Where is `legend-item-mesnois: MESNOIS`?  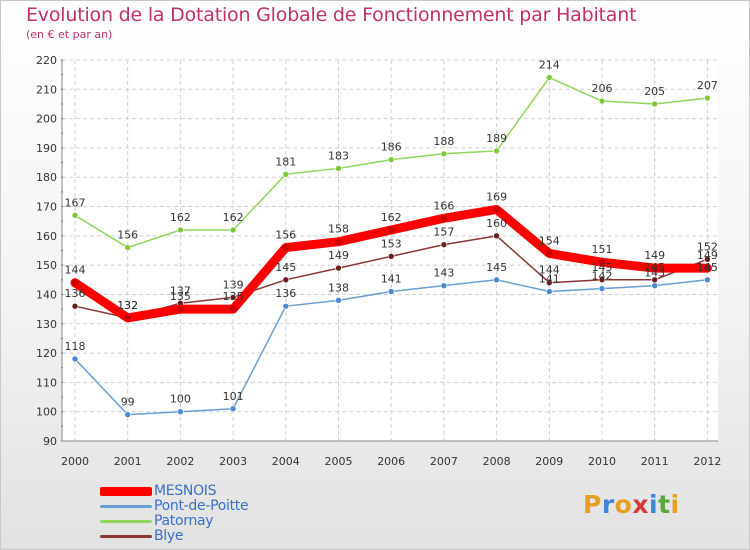 legend-item-mesnois: MESNOIS is located at coordinates (230, 491).